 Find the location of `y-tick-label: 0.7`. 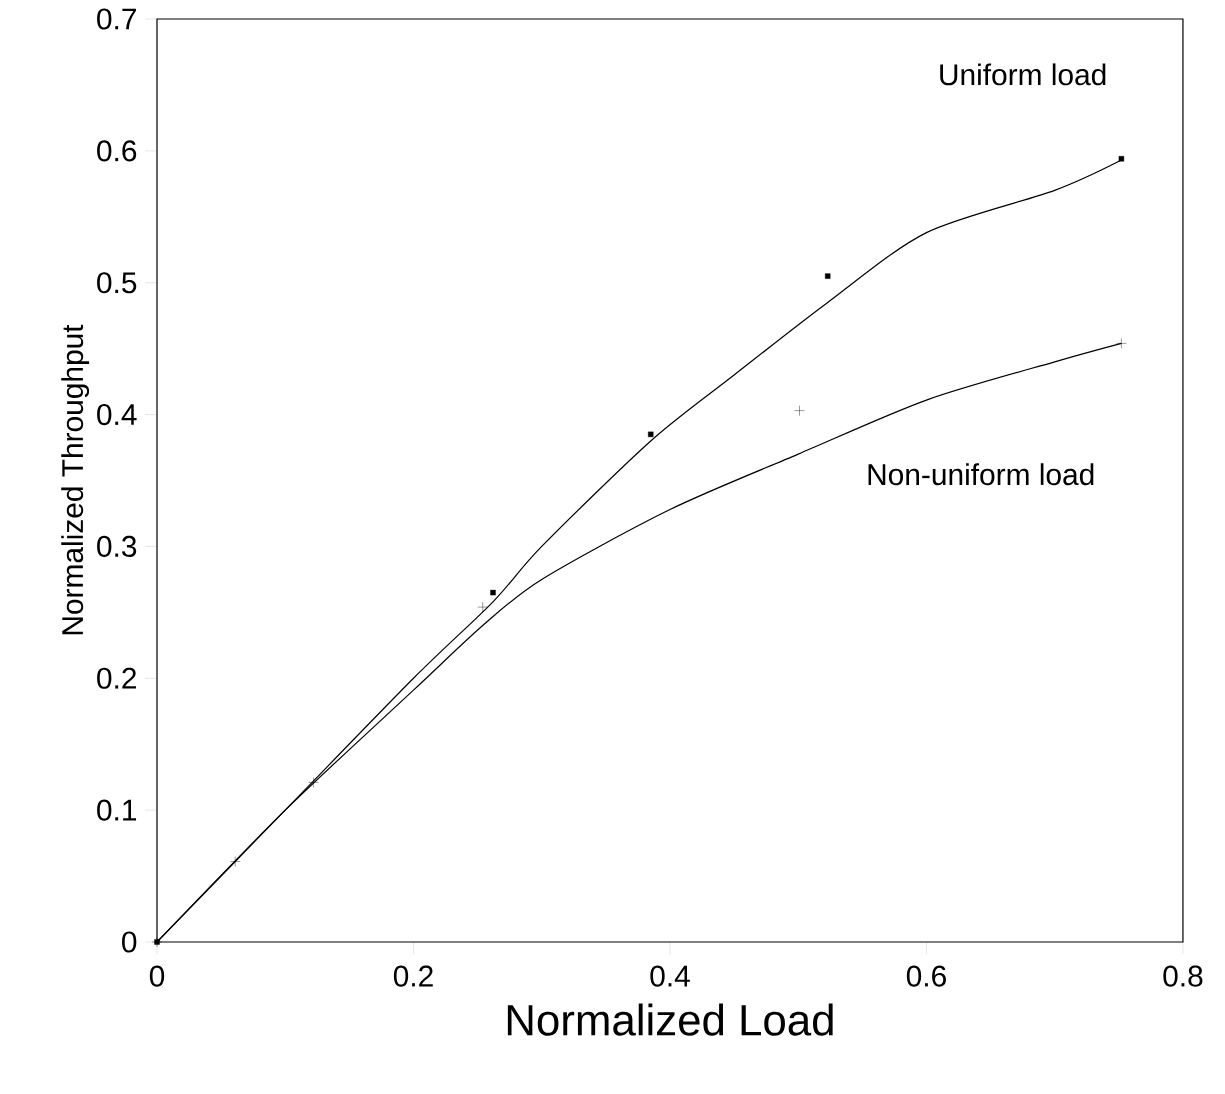

y-tick-label: 0.7 is located at coordinates (116, 19).